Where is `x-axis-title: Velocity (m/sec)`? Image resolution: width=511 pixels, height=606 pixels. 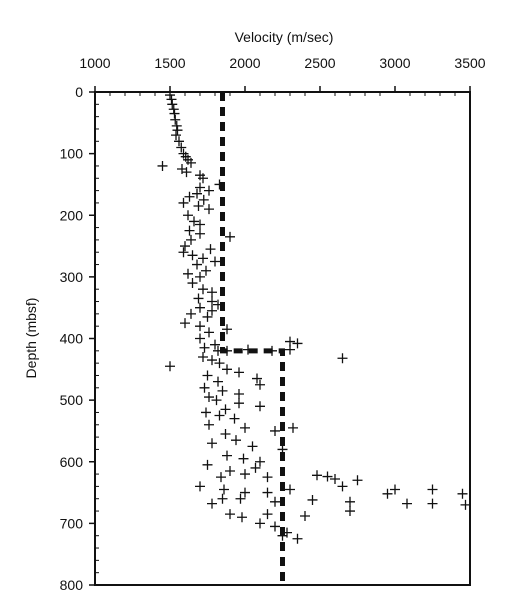
x-axis-title: Velocity (m/sec) is located at coordinates (284, 37).